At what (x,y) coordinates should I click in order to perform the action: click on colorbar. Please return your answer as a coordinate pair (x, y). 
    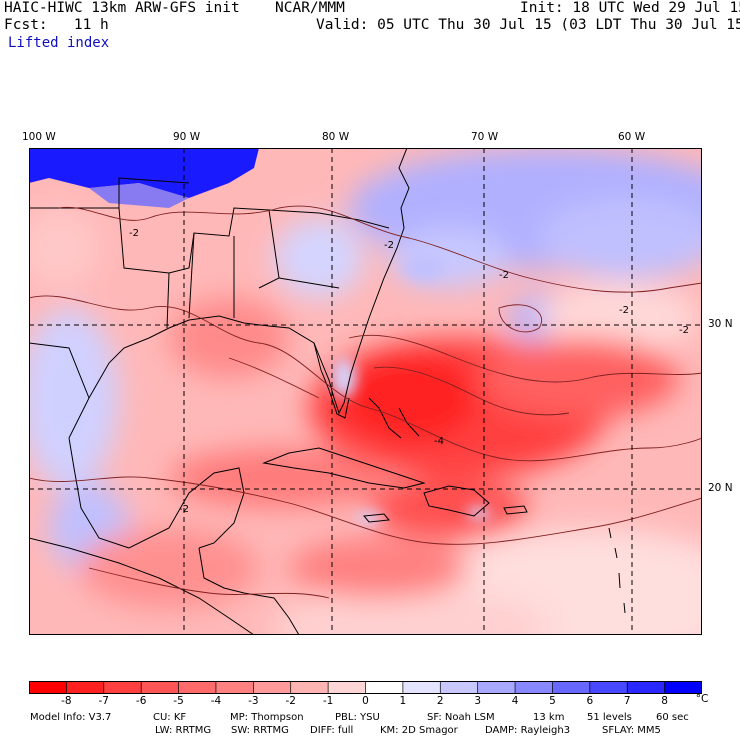
    Looking at the image, I should click on (365, 687).